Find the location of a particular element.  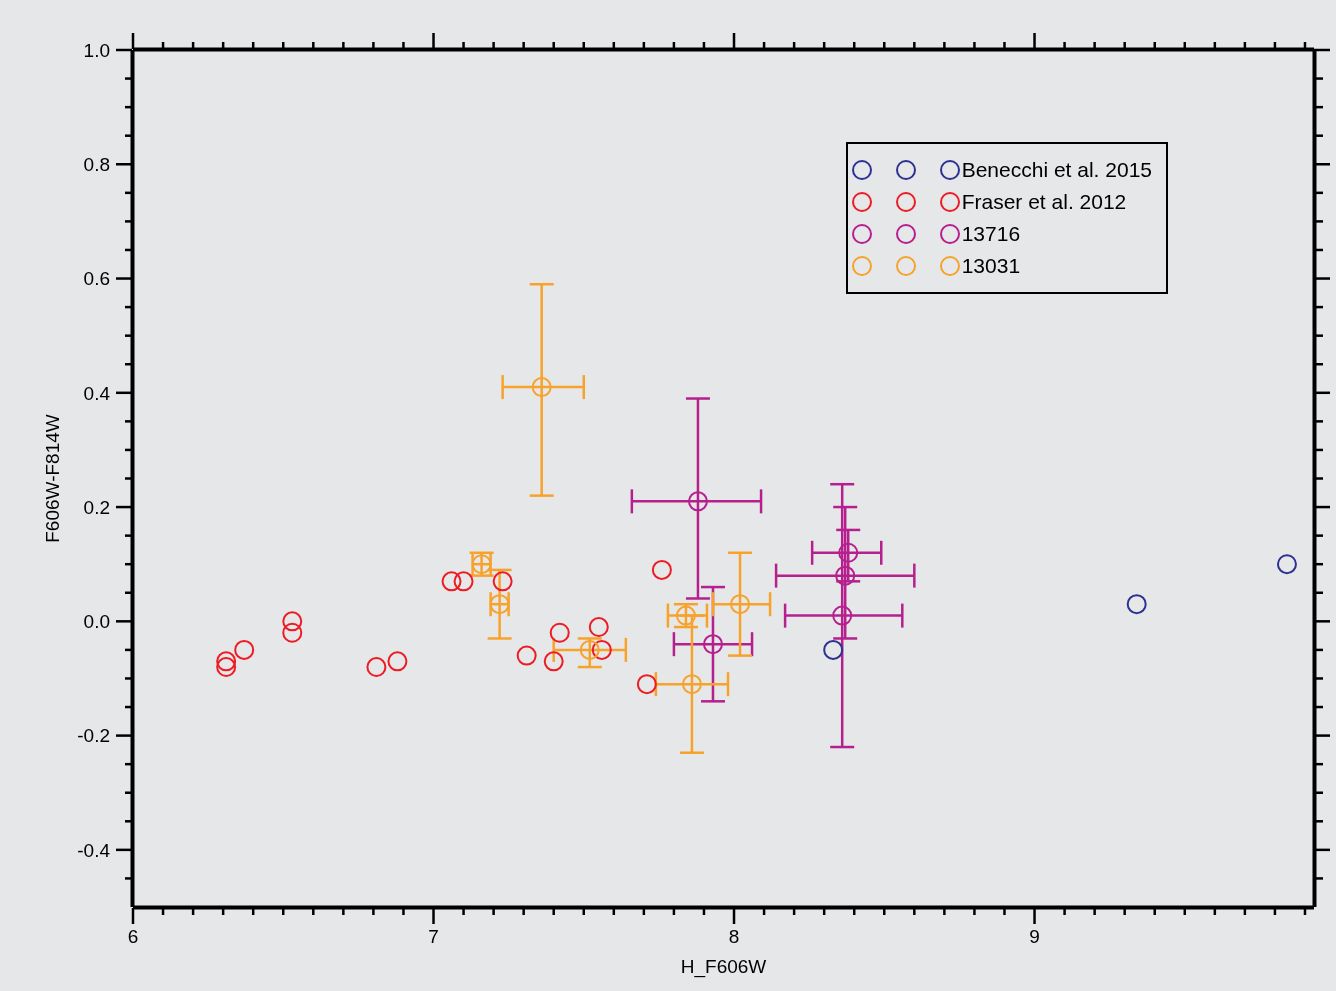

y-tick-label: 0.6 is located at coordinates (96, 279).